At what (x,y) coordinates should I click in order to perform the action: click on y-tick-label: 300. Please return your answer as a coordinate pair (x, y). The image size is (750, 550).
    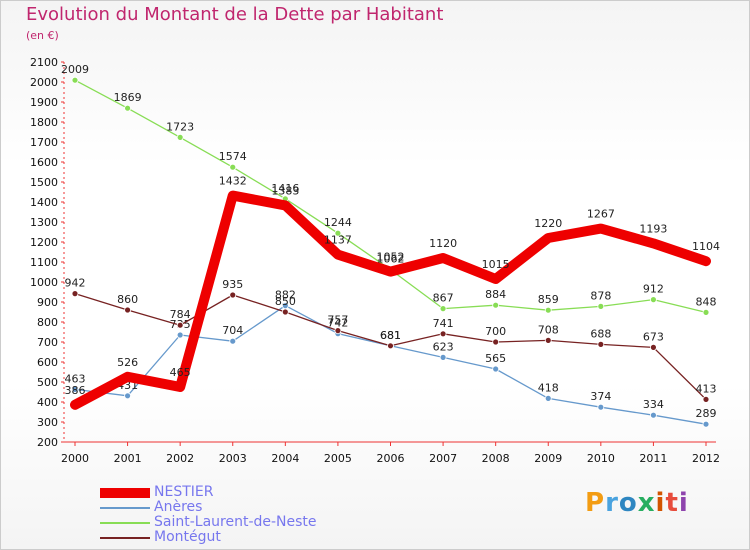
    Looking at the image, I should click on (47, 422).